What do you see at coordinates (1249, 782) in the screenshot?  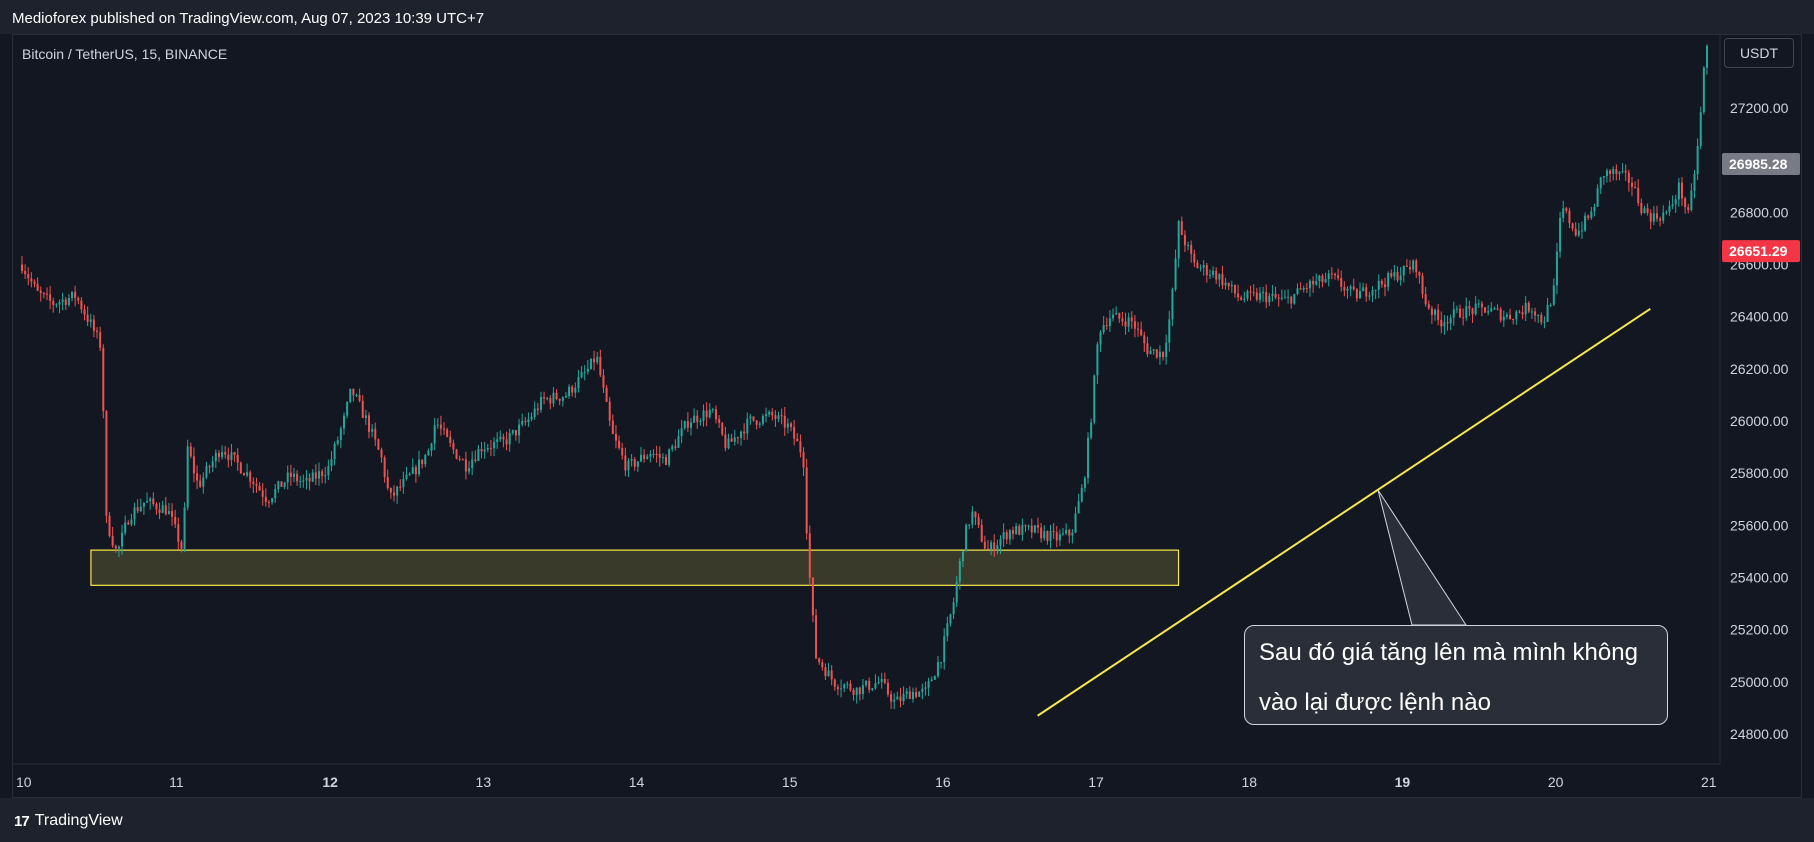 I see `x-tick-label: 18` at bounding box center [1249, 782].